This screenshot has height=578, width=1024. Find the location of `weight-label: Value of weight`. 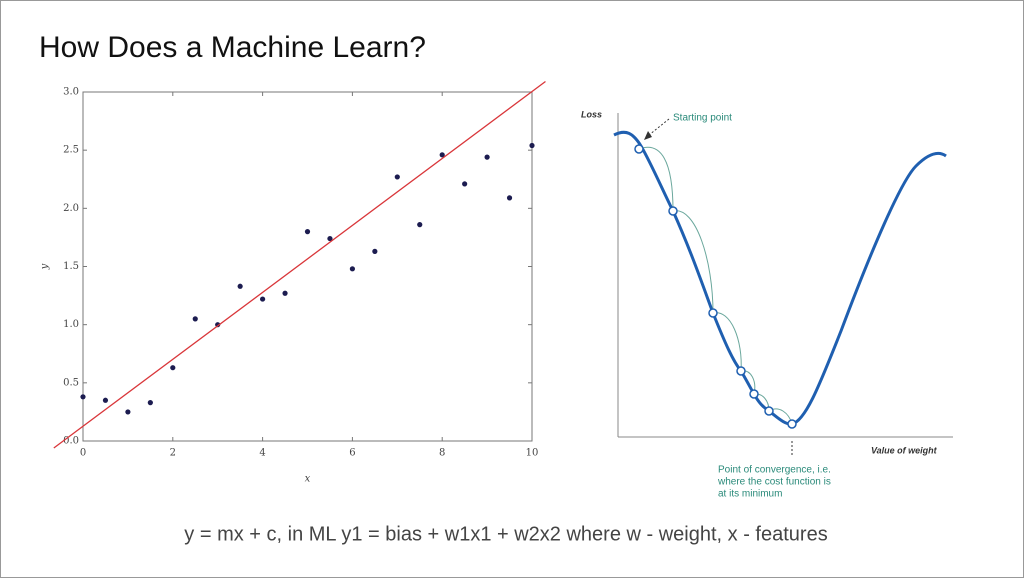

weight-label: Value of weight is located at coordinates (904, 450).